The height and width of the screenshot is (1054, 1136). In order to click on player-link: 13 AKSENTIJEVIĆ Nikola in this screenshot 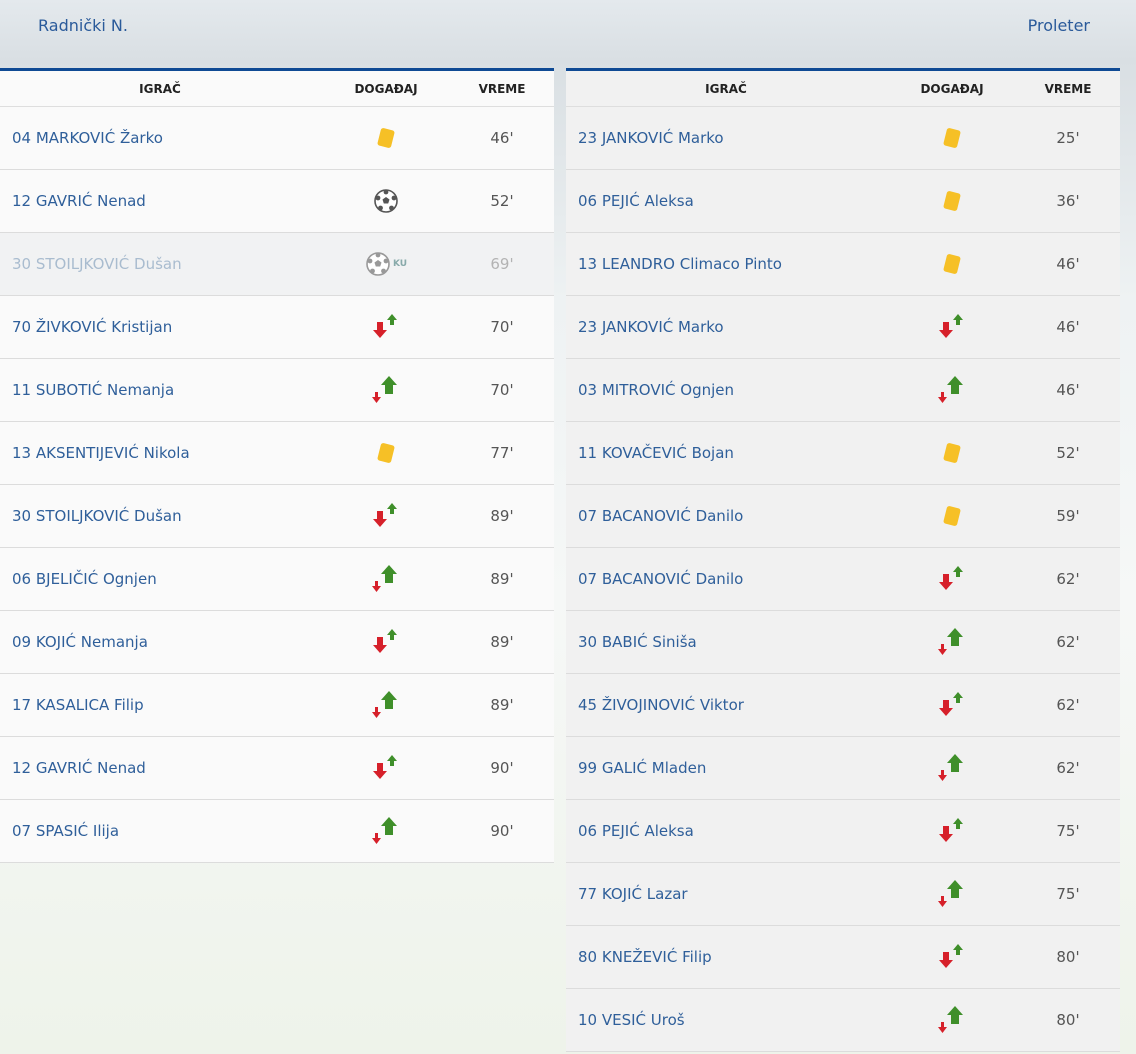, I will do `click(101, 453)`.